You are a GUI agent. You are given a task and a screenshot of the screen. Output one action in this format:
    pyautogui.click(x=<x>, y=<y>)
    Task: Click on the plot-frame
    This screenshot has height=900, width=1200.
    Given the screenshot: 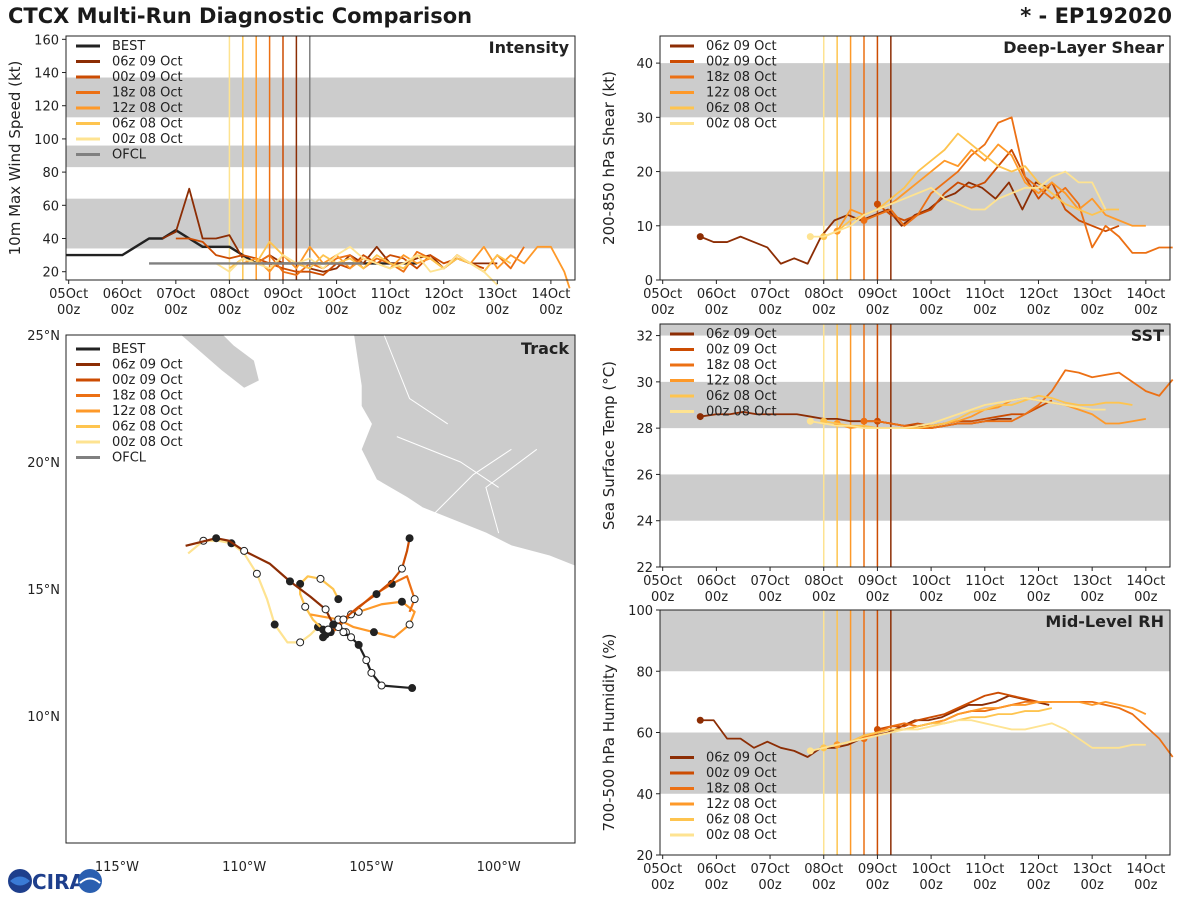 What is the action you would take?
    pyautogui.click(x=915, y=158)
    